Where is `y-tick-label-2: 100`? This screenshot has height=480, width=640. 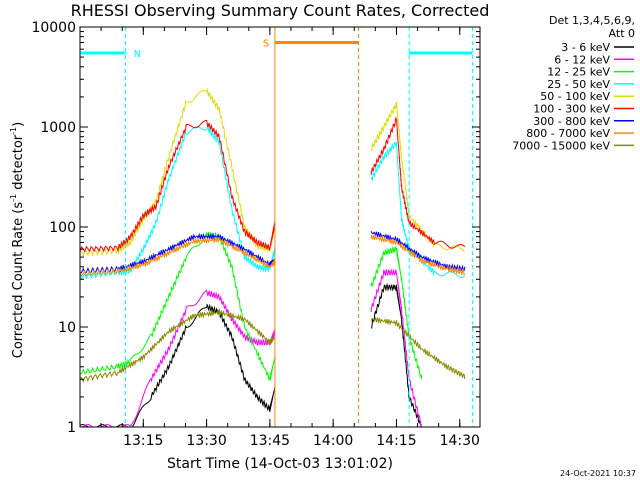 y-tick-label-2: 100 is located at coordinates (62, 228).